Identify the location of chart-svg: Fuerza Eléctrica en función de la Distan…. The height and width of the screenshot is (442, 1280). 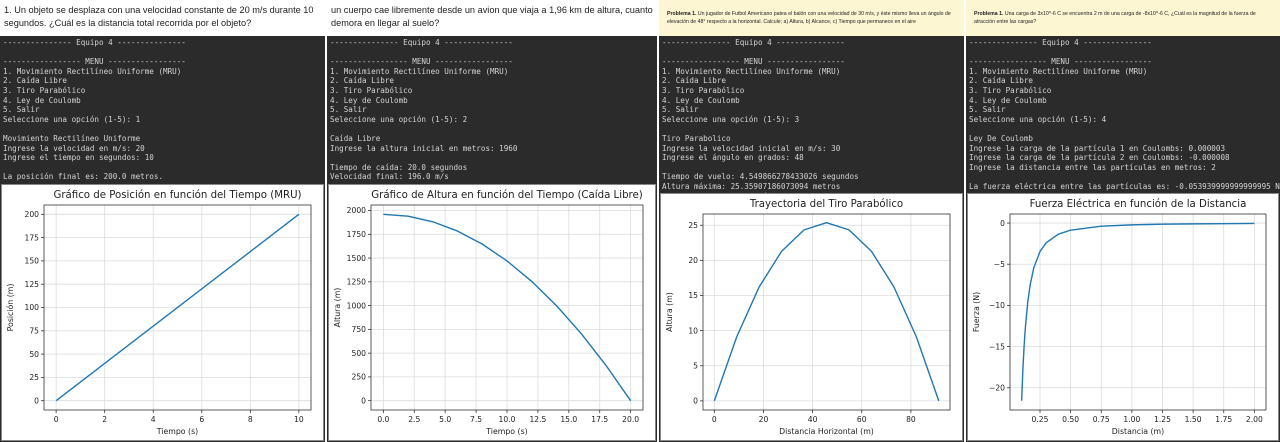
(1119, 317).